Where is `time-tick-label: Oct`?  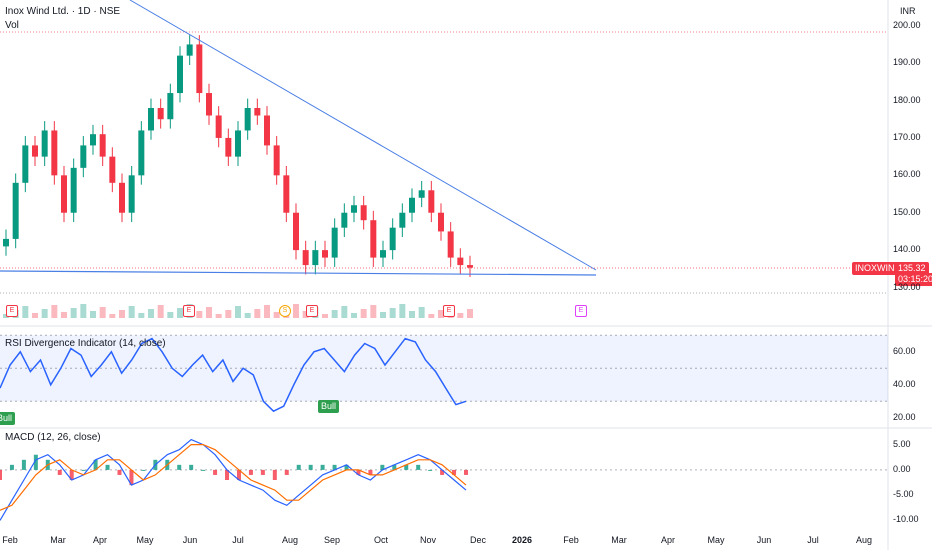 time-tick-label: Oct is located at coordinates (381, 540).